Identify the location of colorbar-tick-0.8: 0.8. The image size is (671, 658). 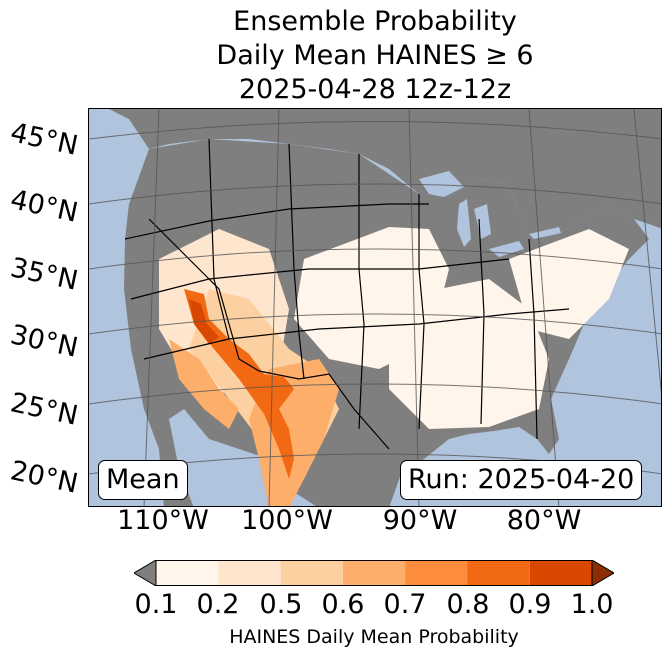
(468, 604).